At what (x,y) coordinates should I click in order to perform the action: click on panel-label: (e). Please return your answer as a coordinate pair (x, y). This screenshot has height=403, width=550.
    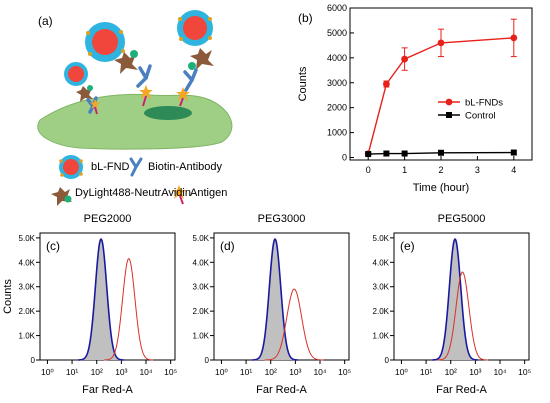
    Looking at the image, I should click on (407, 246).